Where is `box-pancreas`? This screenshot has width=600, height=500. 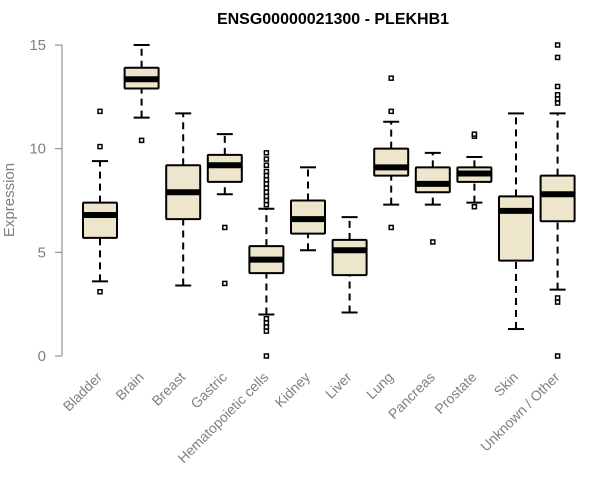
box-pancreas is located at coordinates (432, 198).